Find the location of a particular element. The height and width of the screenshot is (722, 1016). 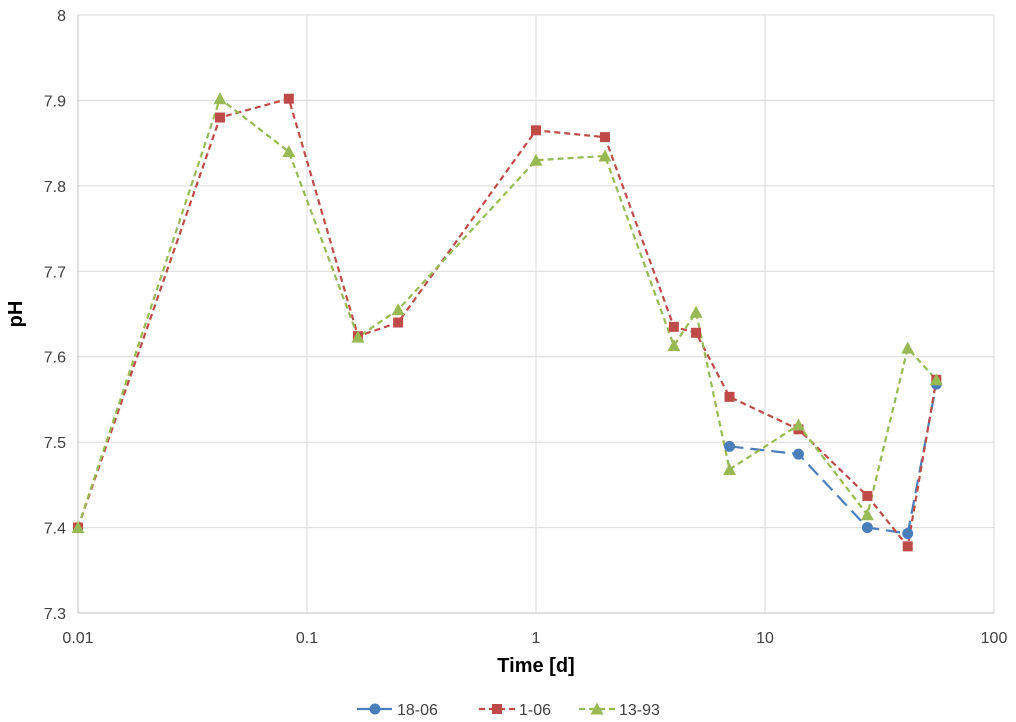

y-tick-label: 8 is located at coordinates (61, 16).